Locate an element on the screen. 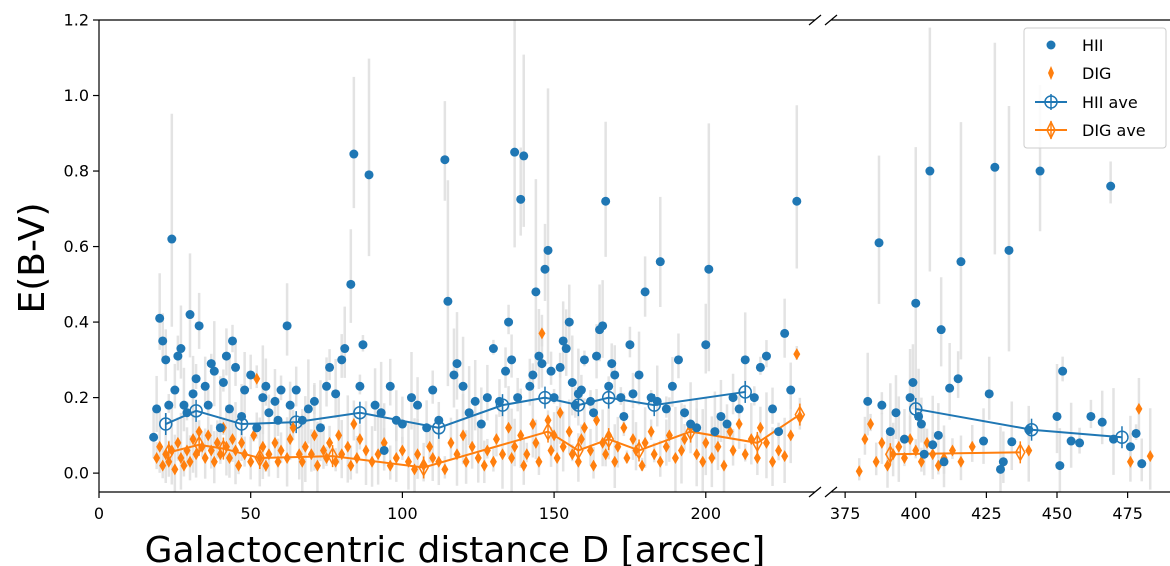 This screenshot has height=566, width=1170. y-tick-label: 1.0 is located at coordinates (76, 95).